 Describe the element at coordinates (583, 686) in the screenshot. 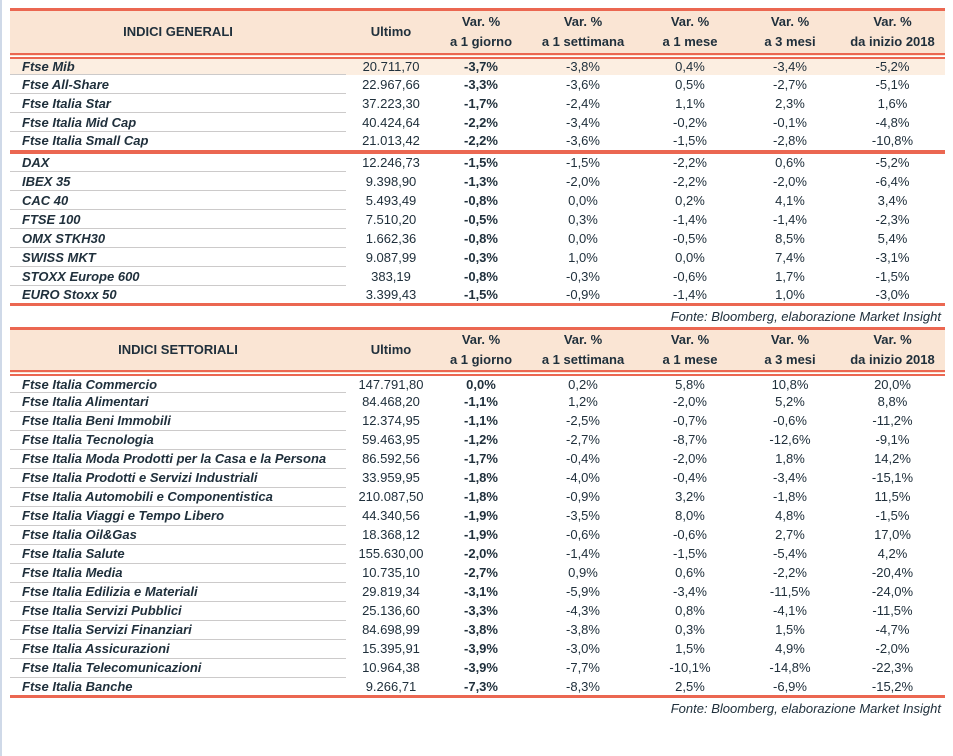

I see `value-cell: -8,3%` at that location.